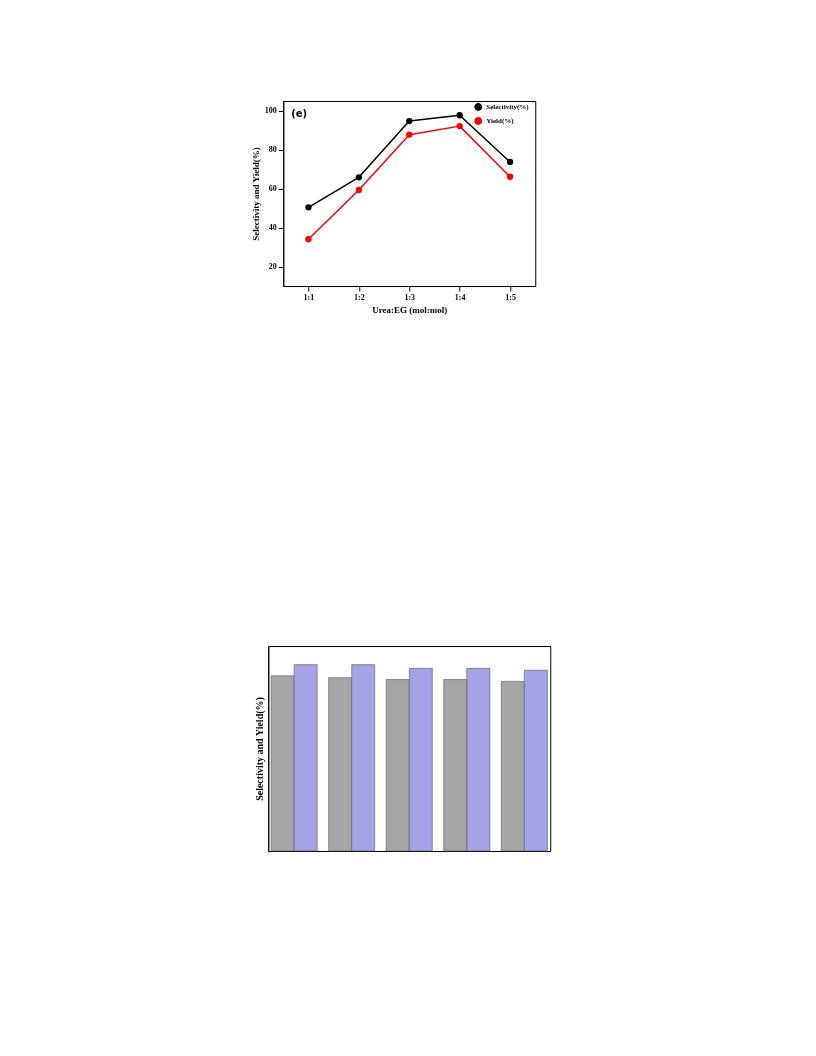 The image size is (816, 1056). What do you see at coordinates (272, 150) in the screenshot?
I see `y-tick-label: 80` at bounding box center [272, 150].